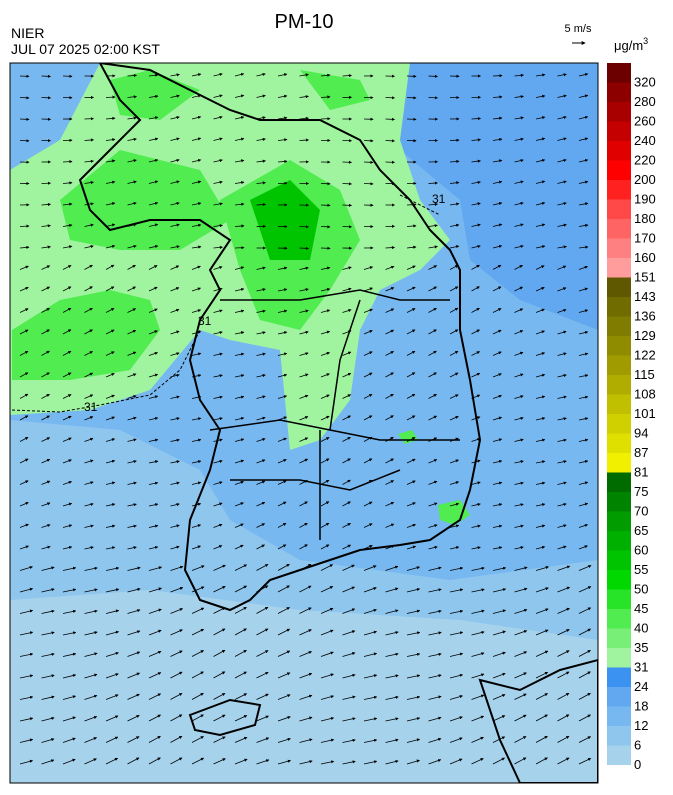 The width and height of the screenshot is (673, 795). I want to click on colorbar-label: 200, so click(645, 179).